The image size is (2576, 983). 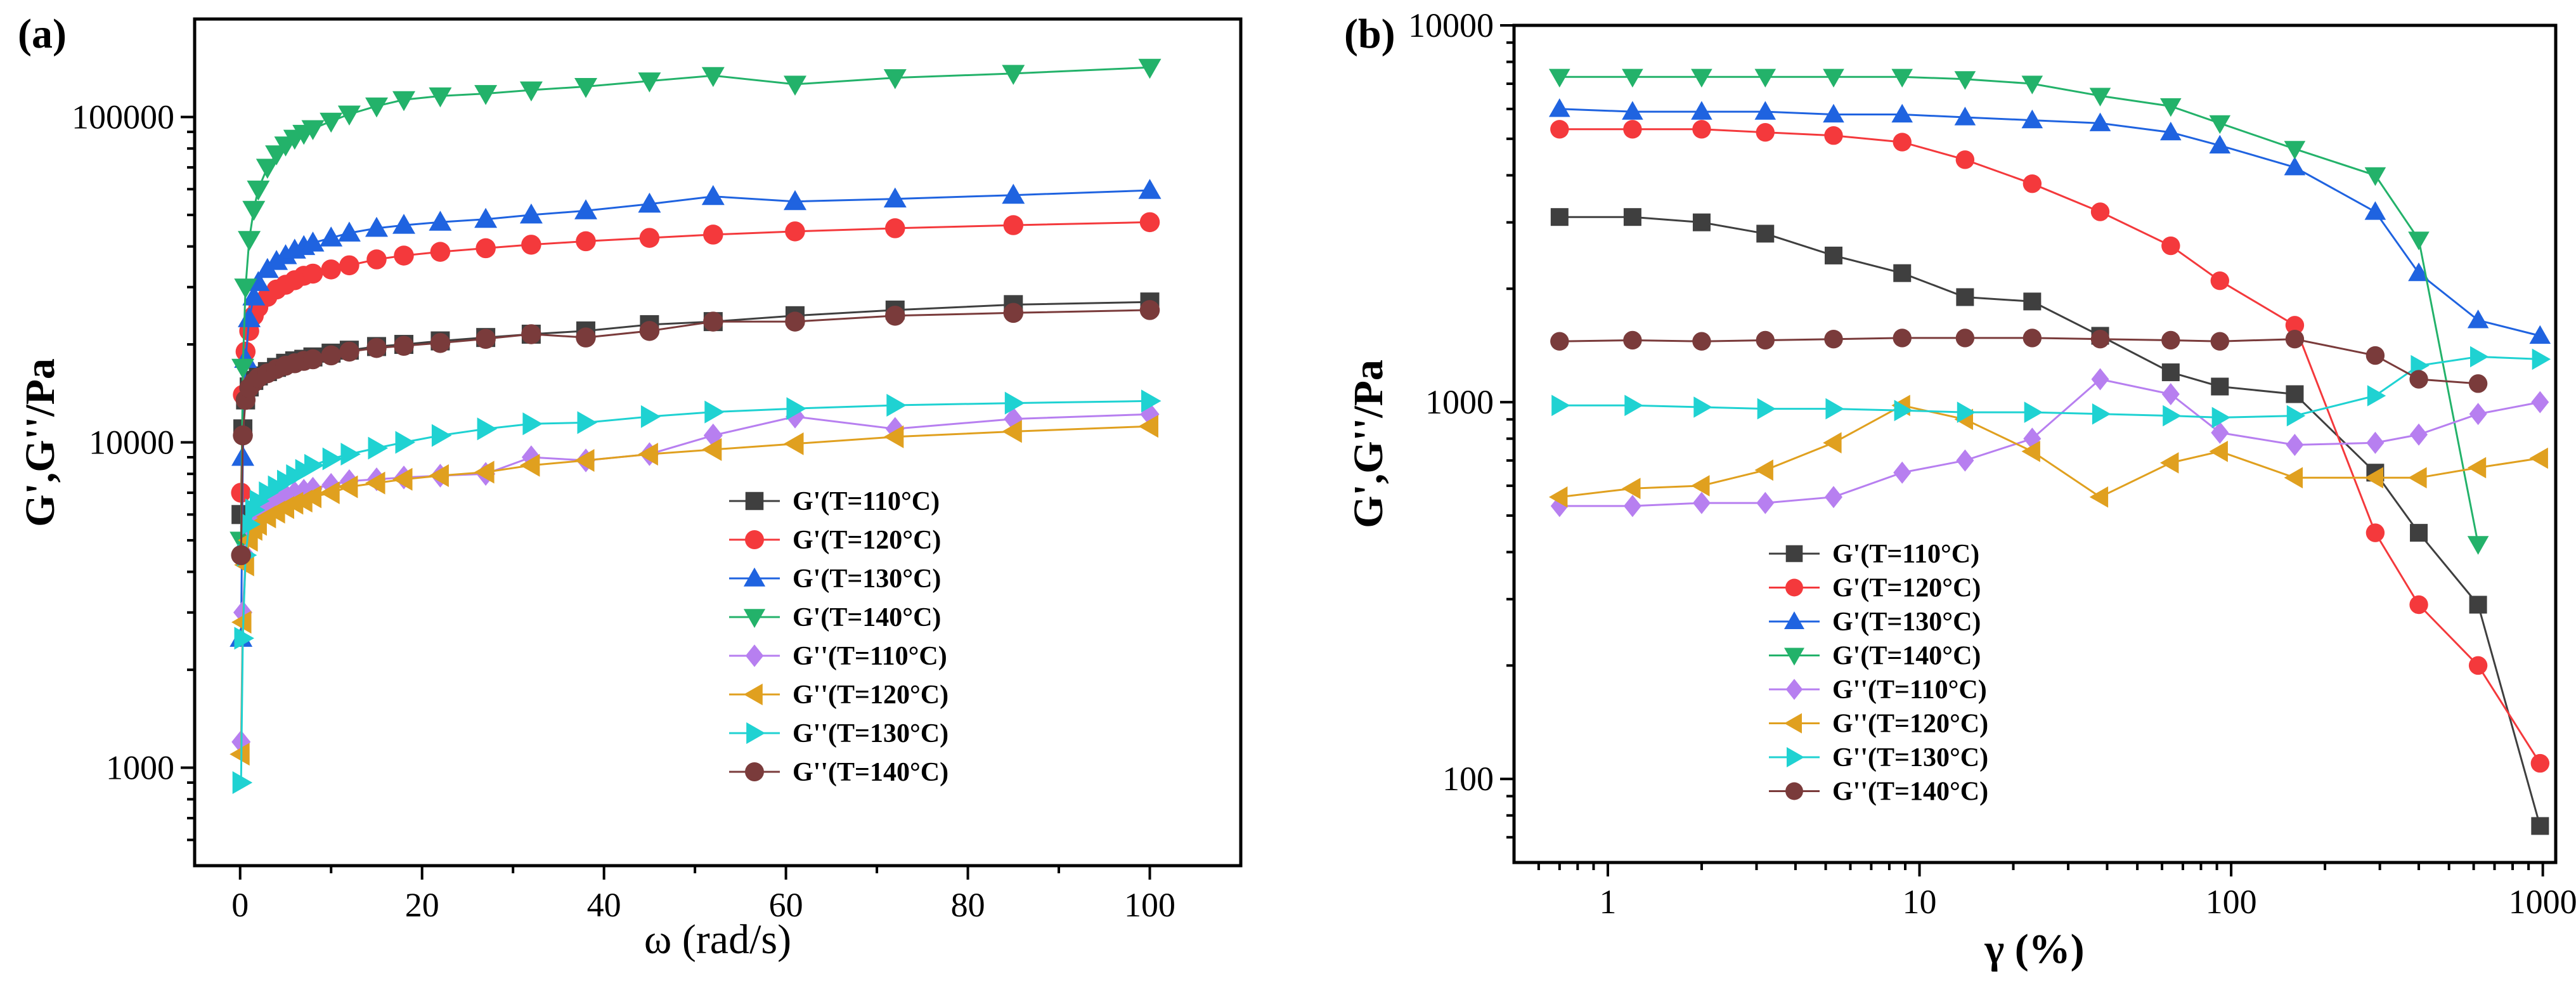 What do you see at coordinates (870, 656) in the screenshot?
I see `a-legend-label: G''(T=110°C)` at bounding box center [870, 656].